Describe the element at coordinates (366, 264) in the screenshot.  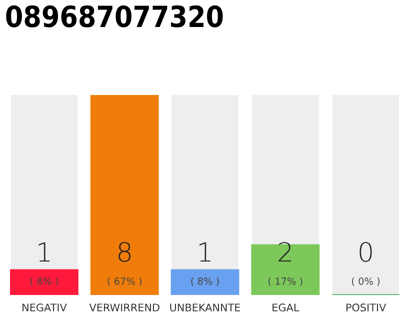
I see `data-label: 0 ( 0% )` at that location.